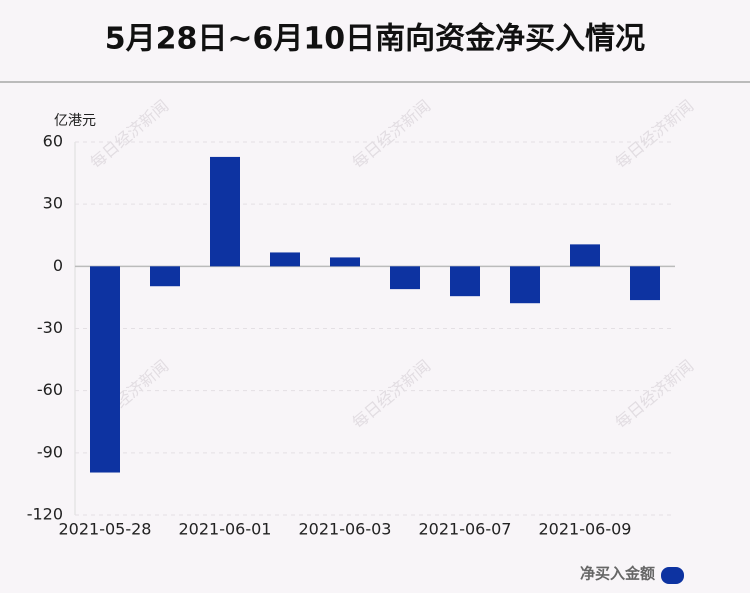  What do you see at coordinates (672, 575) in the screenshot?
I see `legend-swatch` at bounding box center [672, 575].